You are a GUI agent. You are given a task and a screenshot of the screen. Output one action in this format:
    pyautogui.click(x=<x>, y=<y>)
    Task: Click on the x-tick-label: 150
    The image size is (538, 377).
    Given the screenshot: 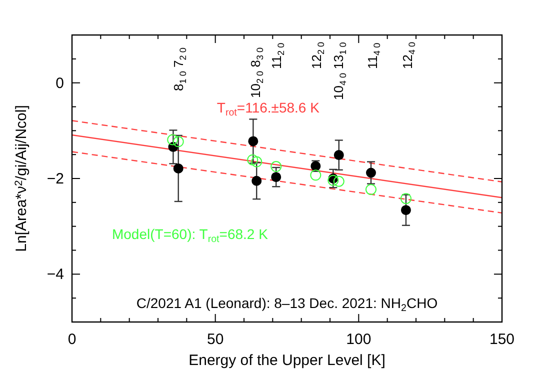 What is the action you would take?
    pyautogui.click(x=502, y=339)
    